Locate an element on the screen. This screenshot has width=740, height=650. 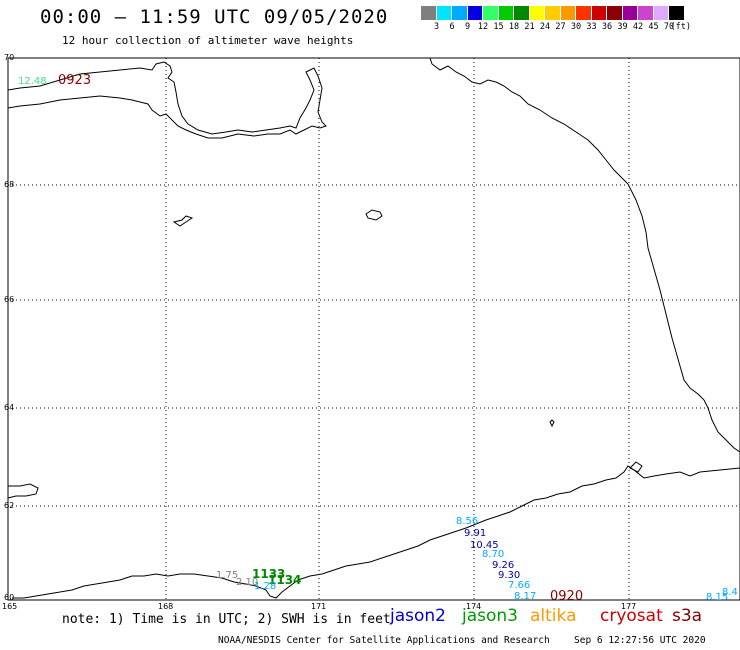
legend-label: 15 is located at coordinates (498, 27).